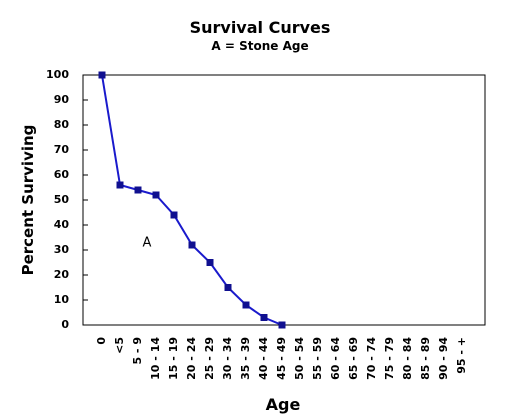  What do you see at coordinates (389, 358) in the screenshot?
I see `x-tick-label: 75 - 79` at bounding box center [389, 358].